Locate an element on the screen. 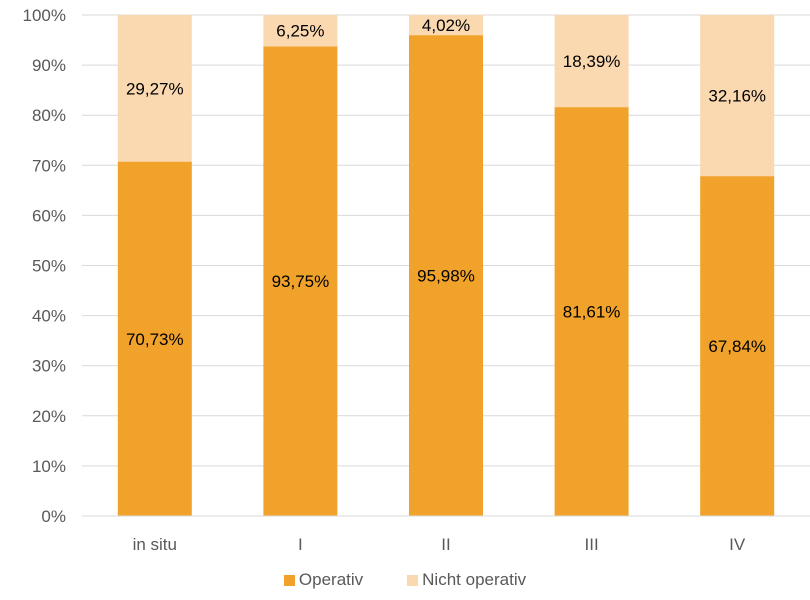  y-tick-label: 60% is located at coordinates (49, 215).